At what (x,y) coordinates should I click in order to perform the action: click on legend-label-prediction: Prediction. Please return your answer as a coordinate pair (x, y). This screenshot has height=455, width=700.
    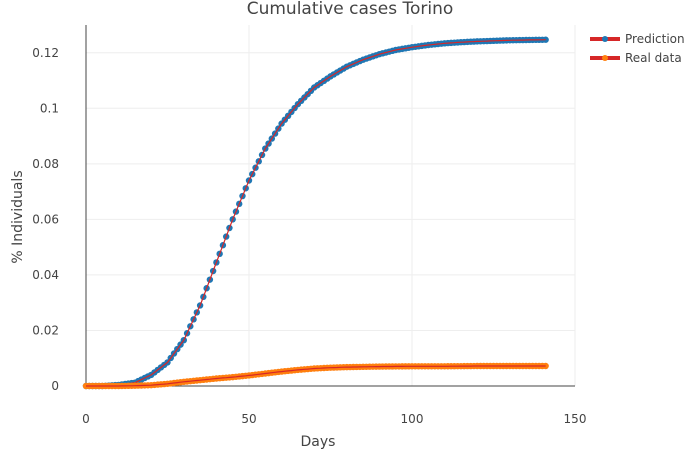
    Looking at the image, I should click on (655, 39).